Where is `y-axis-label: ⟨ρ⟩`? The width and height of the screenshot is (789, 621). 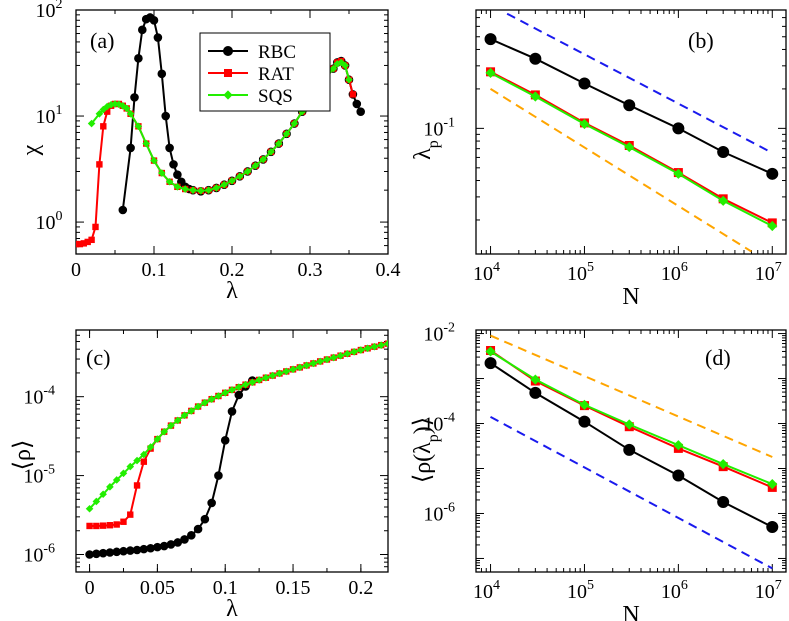 y-axis-label: ⟨ρ⟩ is located at coordinates (23, 455).